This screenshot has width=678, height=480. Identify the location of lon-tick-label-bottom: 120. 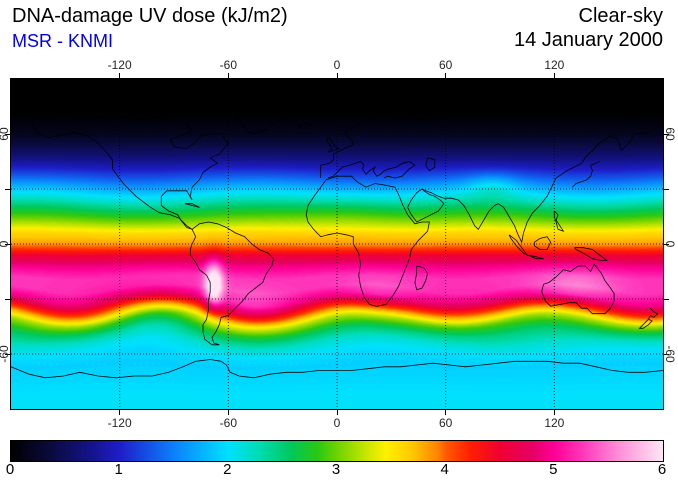
(554, 423).